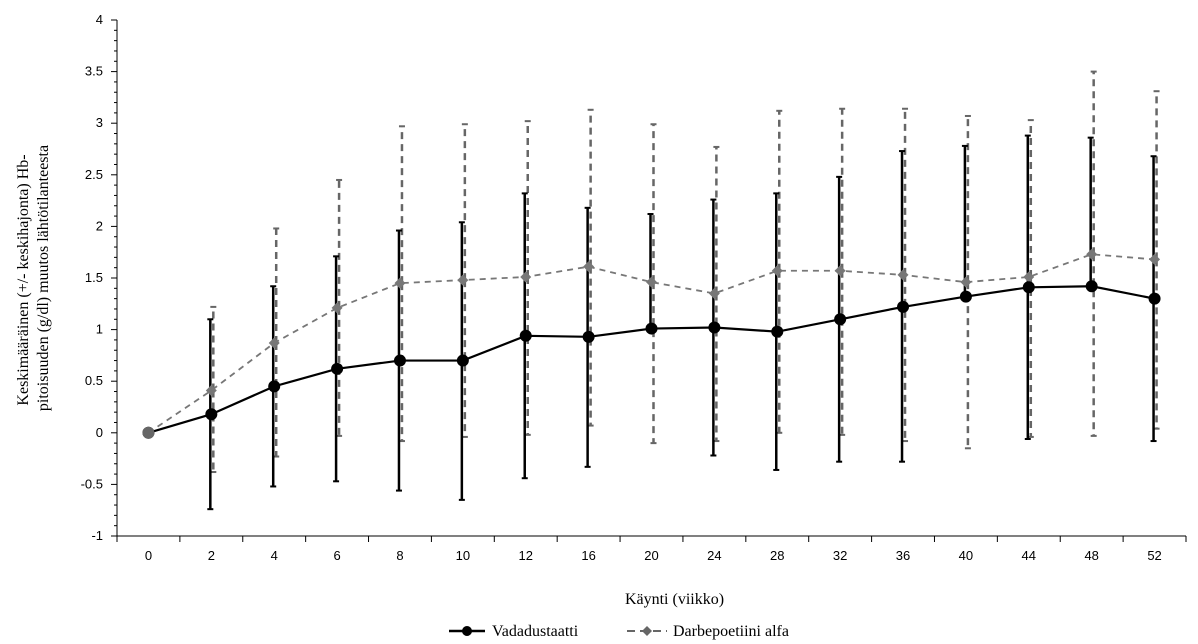  I want to click on x-tick-label: 0, so click(148, 555).